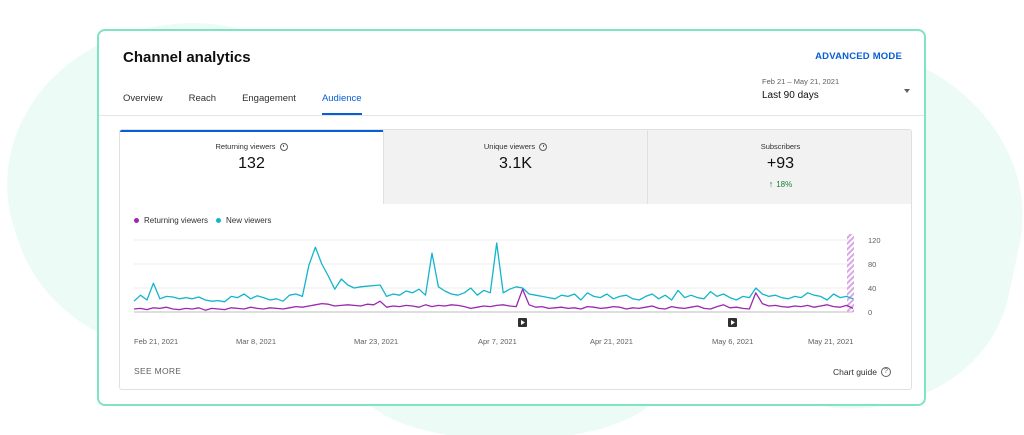 This screenshot has width=1024, height=435. I want to click on page-title: Channel analytics, so click(187, 57).